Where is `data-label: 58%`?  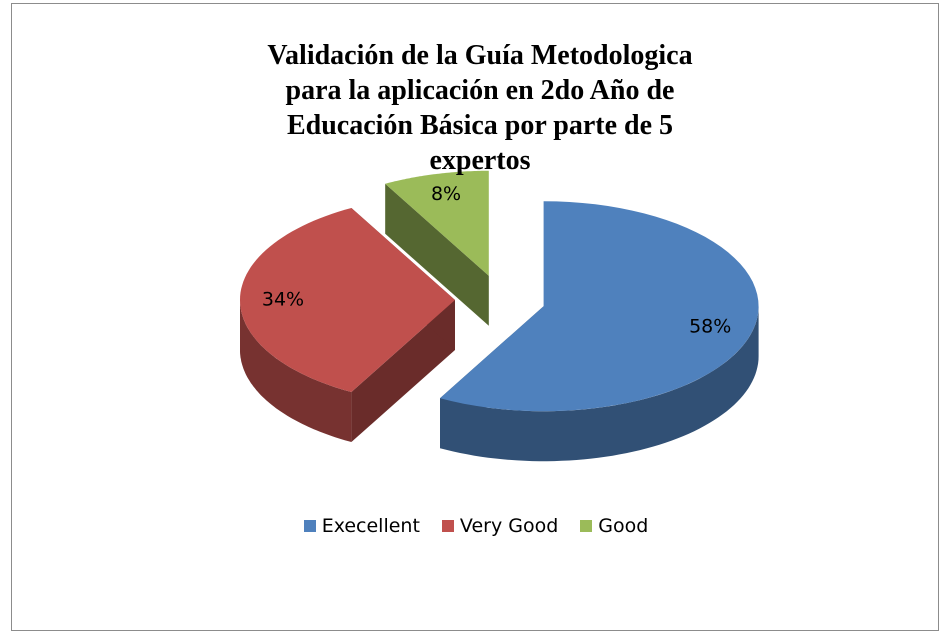
data-label: 58% is located at coordinates (710, 327).